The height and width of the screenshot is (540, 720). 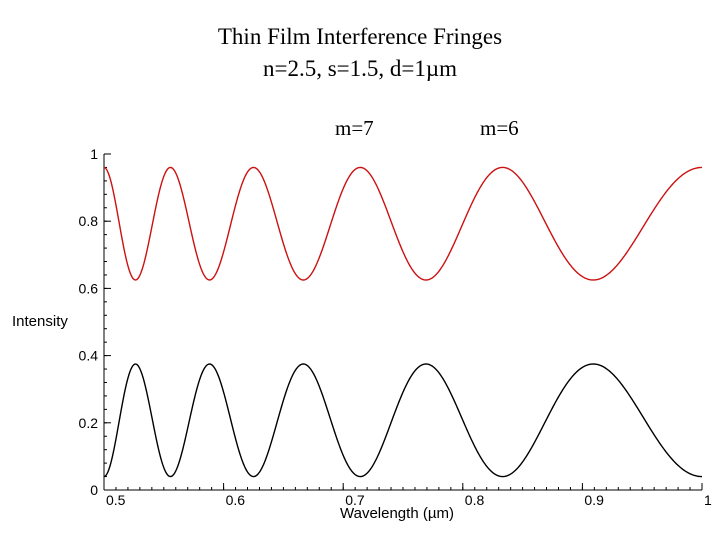 I want to click on y-tick-label: 1, so click(x=94, y=154).